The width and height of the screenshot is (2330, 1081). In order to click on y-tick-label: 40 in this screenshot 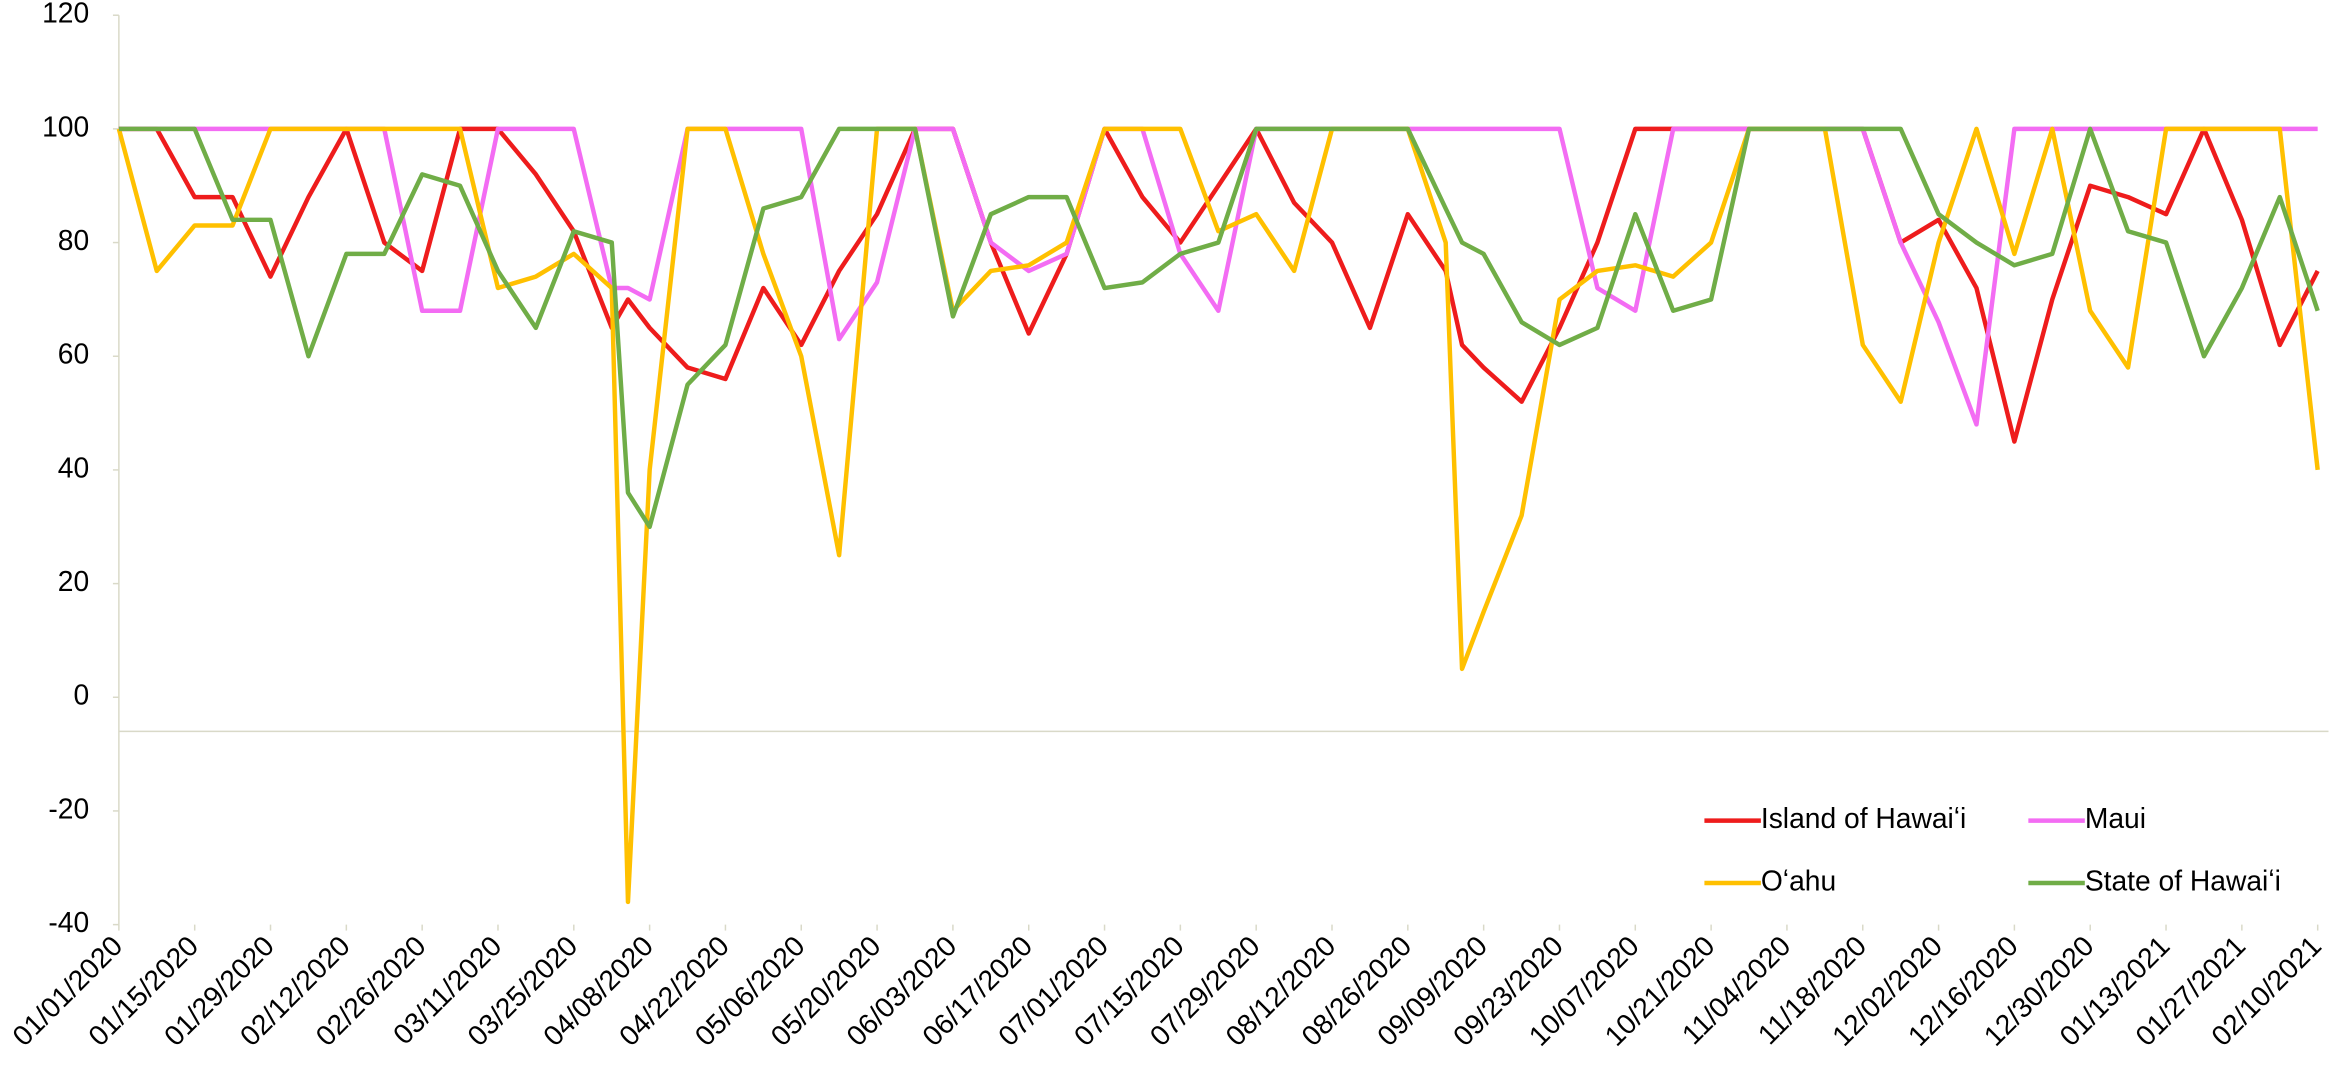, I will do `click(73, 467)`.